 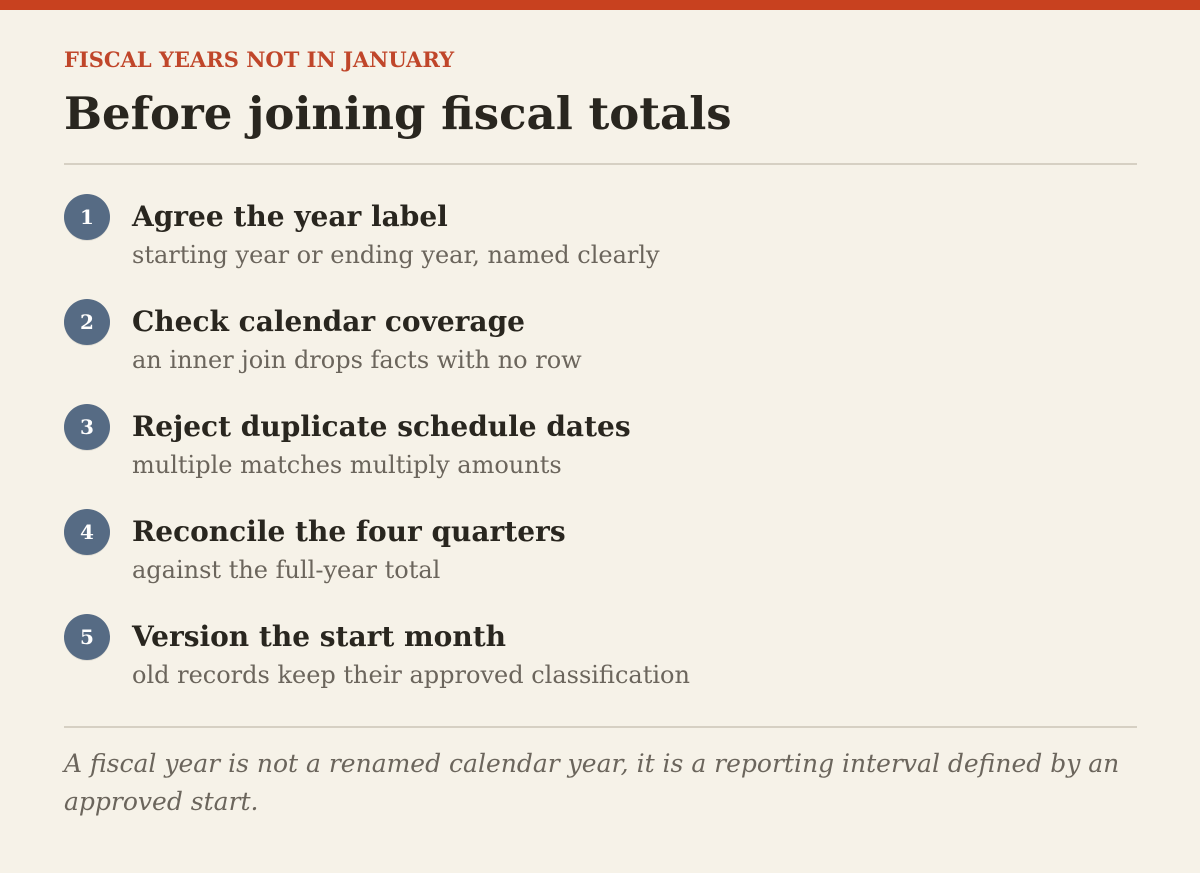 What do you see at coordinates (87, 322) in the screenshot?
I see `step-number-badge: 2` at bounding box center [87, 322].